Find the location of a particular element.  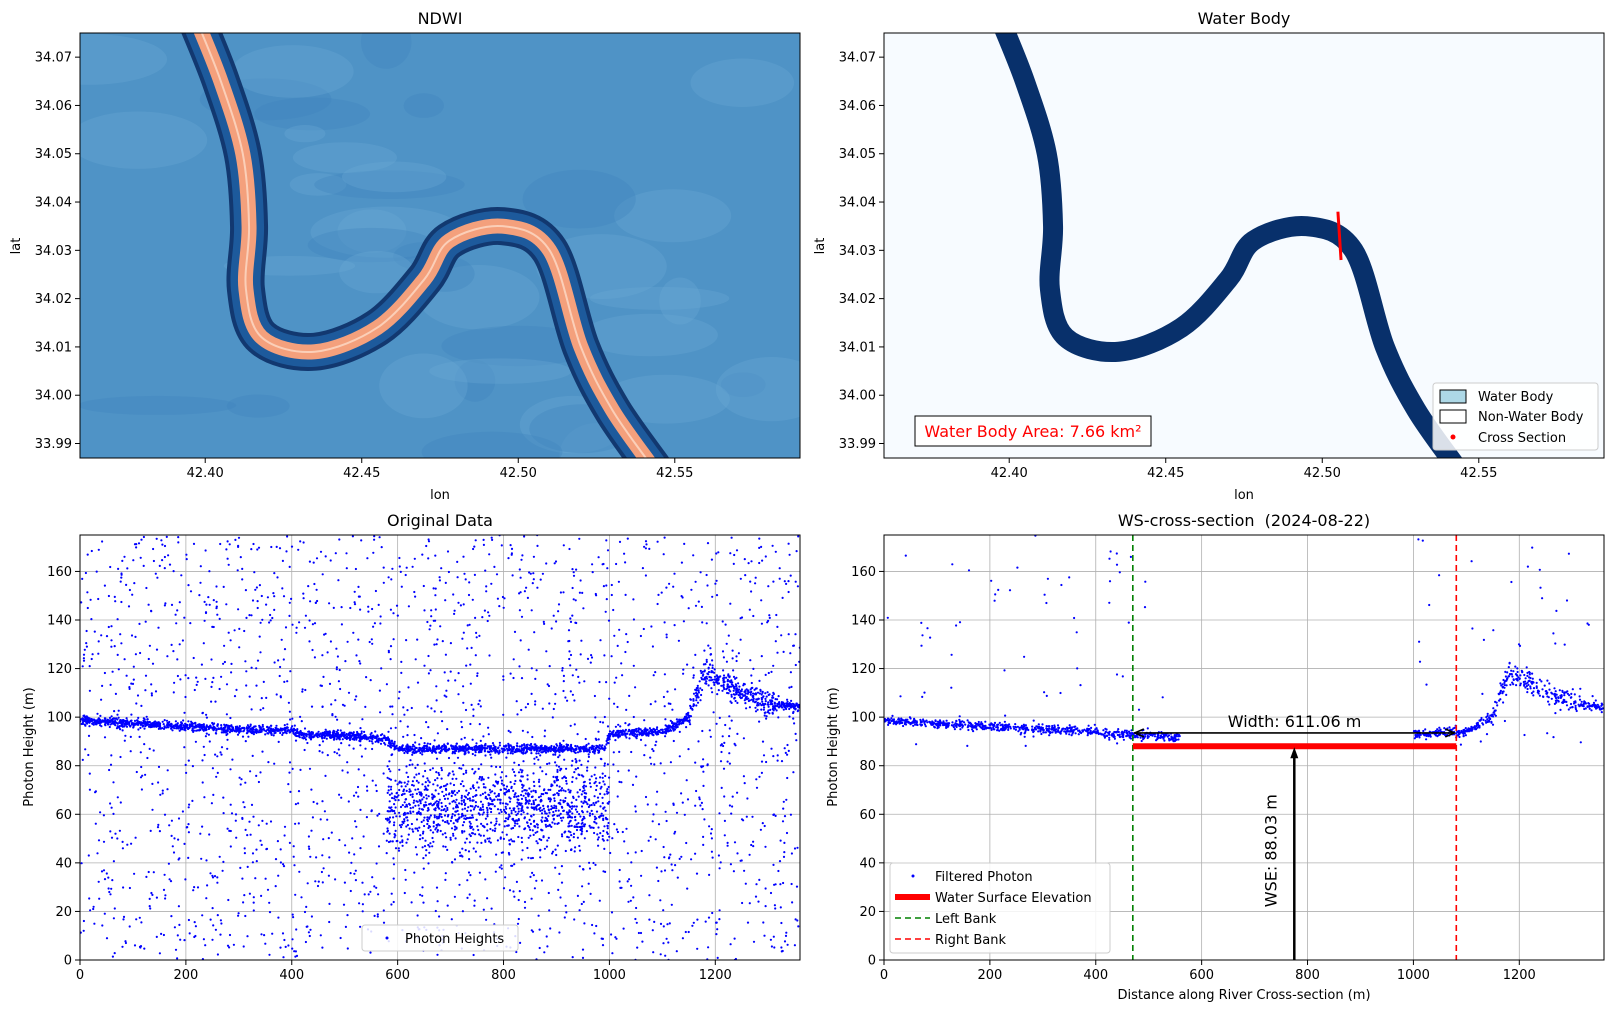

ndwi-xlabel: lon is located at coordinates (440, 495).